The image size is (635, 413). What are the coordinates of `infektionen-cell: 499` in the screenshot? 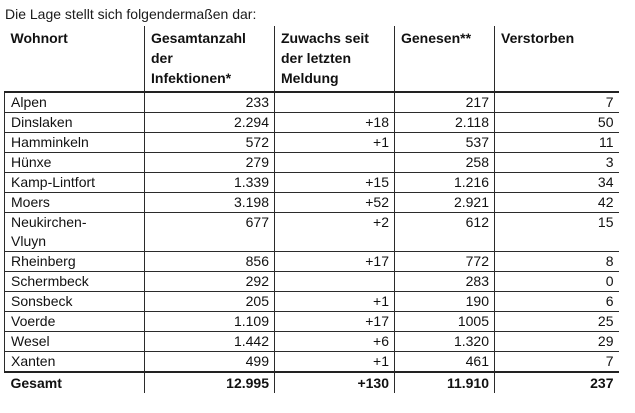 It's located at (209, 362).